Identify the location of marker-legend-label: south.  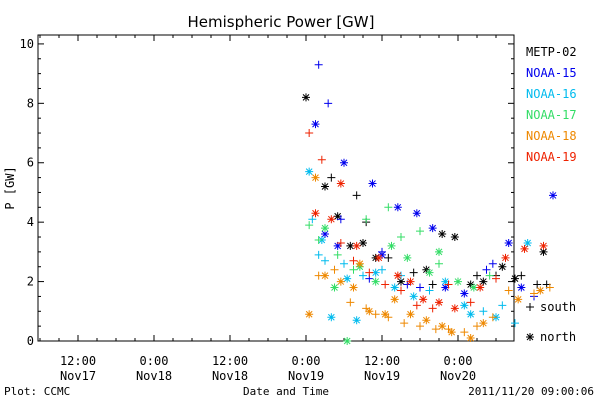
(558, 307).